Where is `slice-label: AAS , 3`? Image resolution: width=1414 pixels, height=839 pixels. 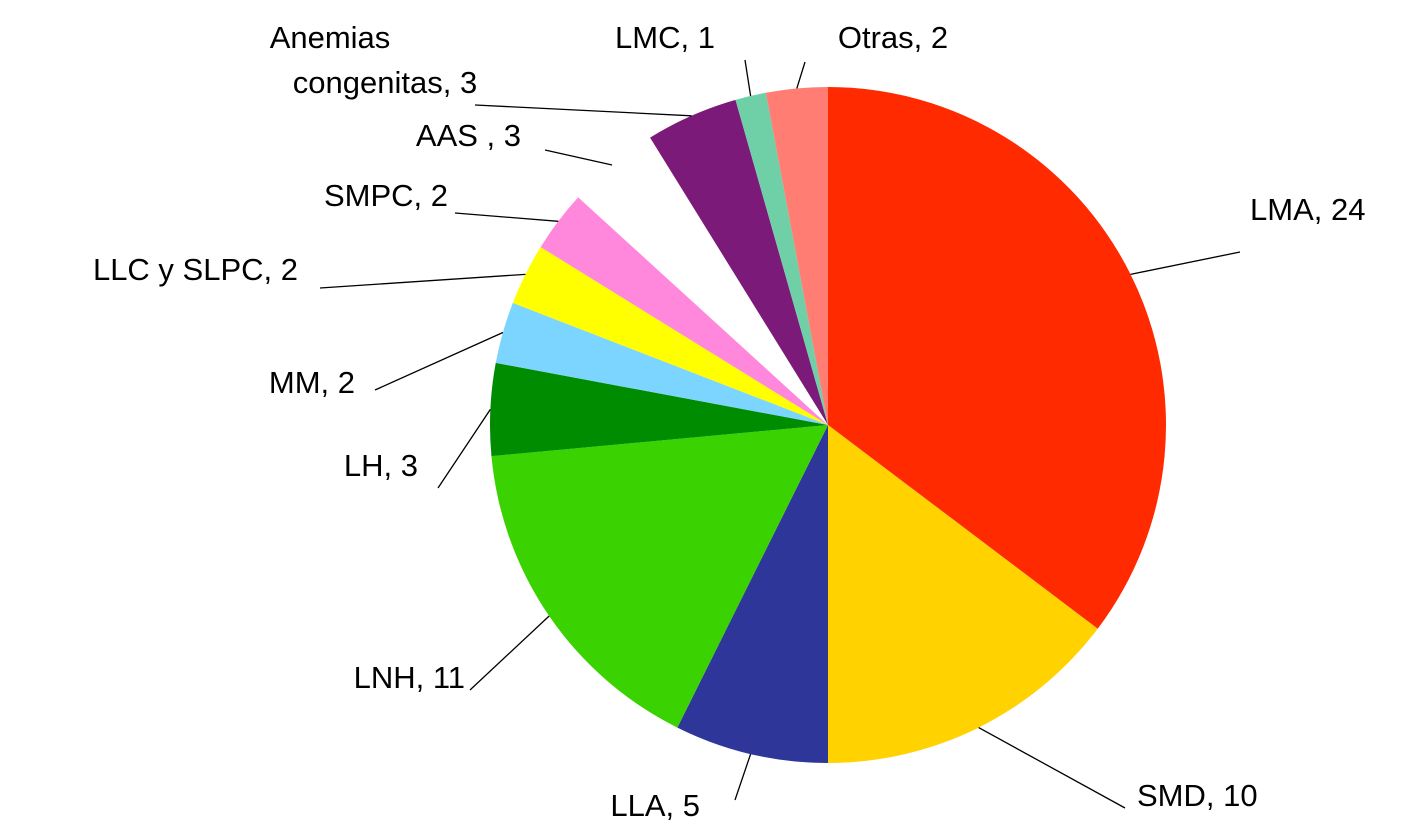 slice-label: AAS , 3 is located at coordinates (468, 135).